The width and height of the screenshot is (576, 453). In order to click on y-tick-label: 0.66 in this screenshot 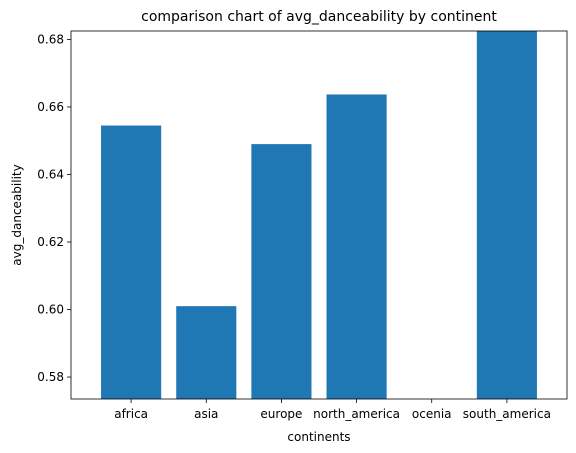, I will do `click(50, 107)`.